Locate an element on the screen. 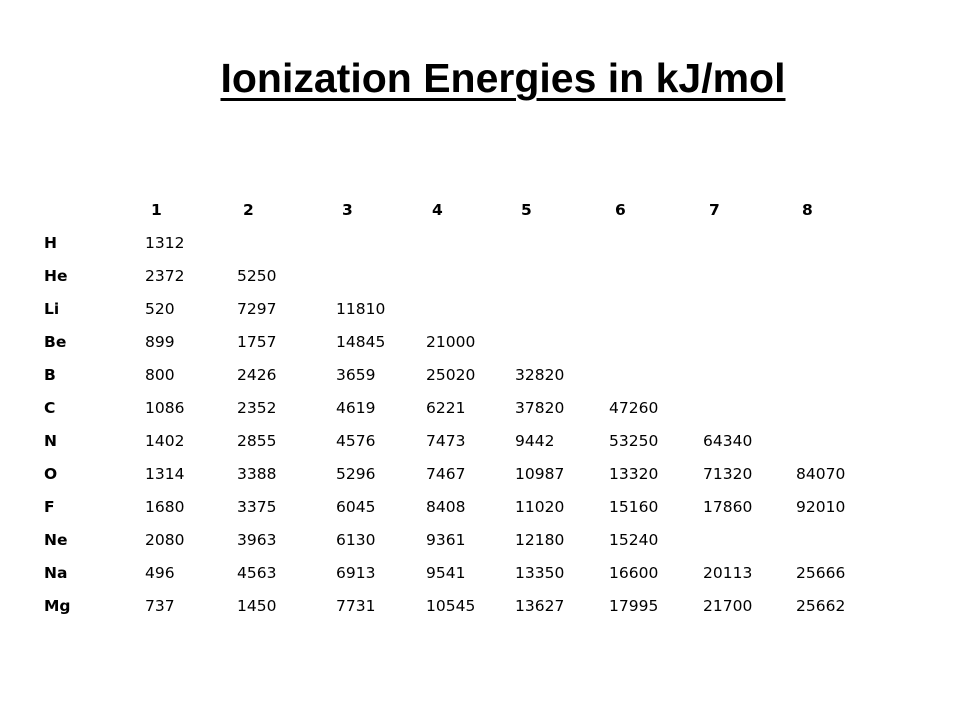 The image size is (960, 720). energy-cell: 4563 is located at coordinates (257, 572).